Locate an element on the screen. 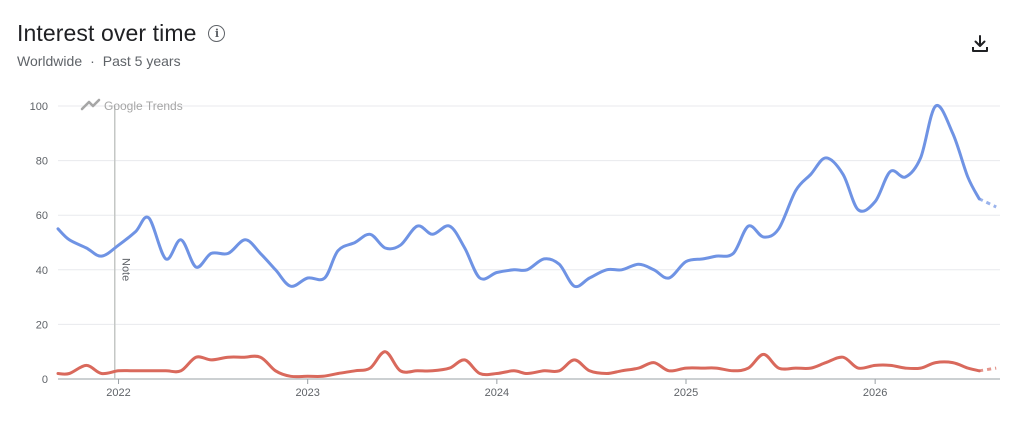 The height and width of the screenshot is (424, 1024). watermark-text: Google Trends is located at coordinates (143, 106).